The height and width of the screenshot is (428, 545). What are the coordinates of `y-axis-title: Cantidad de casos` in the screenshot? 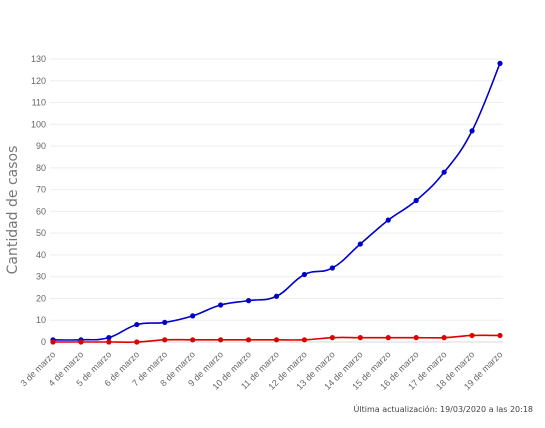 It's located at (13, 210).